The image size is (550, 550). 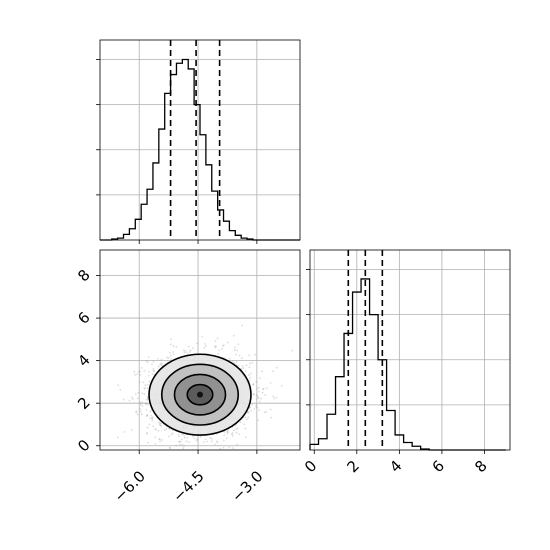 I want to click on bottom-right-xtick-label-4: 8, so click(x=480, y=466).